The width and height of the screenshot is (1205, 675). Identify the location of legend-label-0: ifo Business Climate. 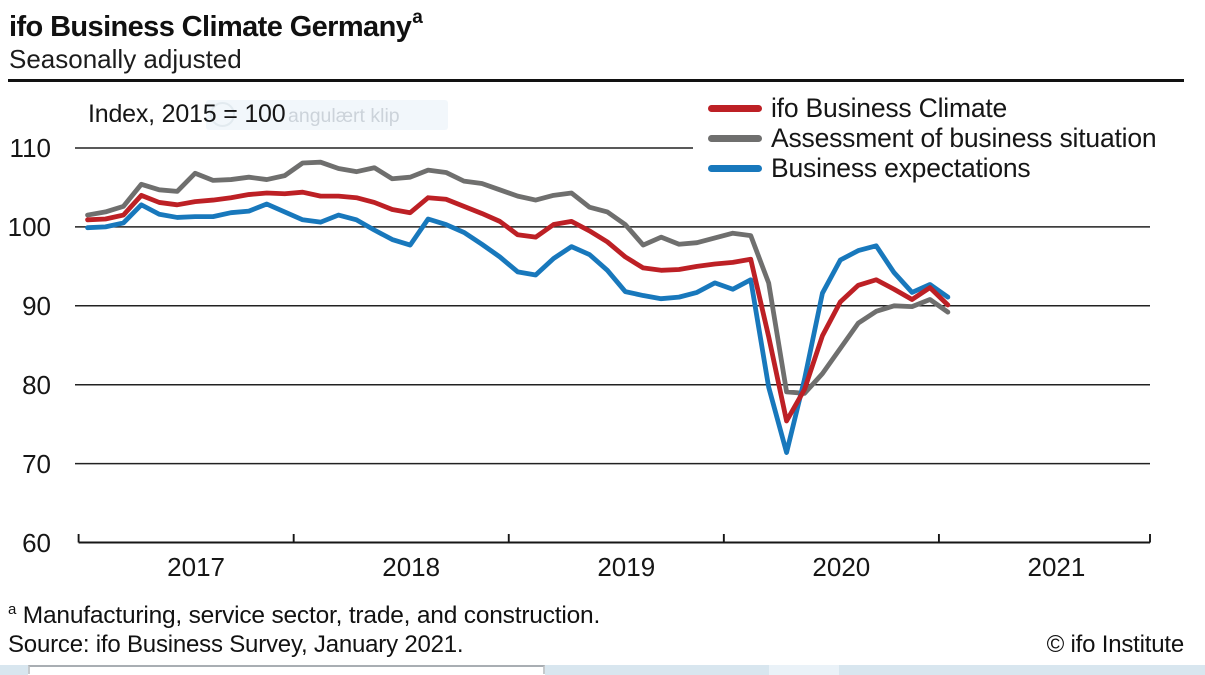
(889, 107).